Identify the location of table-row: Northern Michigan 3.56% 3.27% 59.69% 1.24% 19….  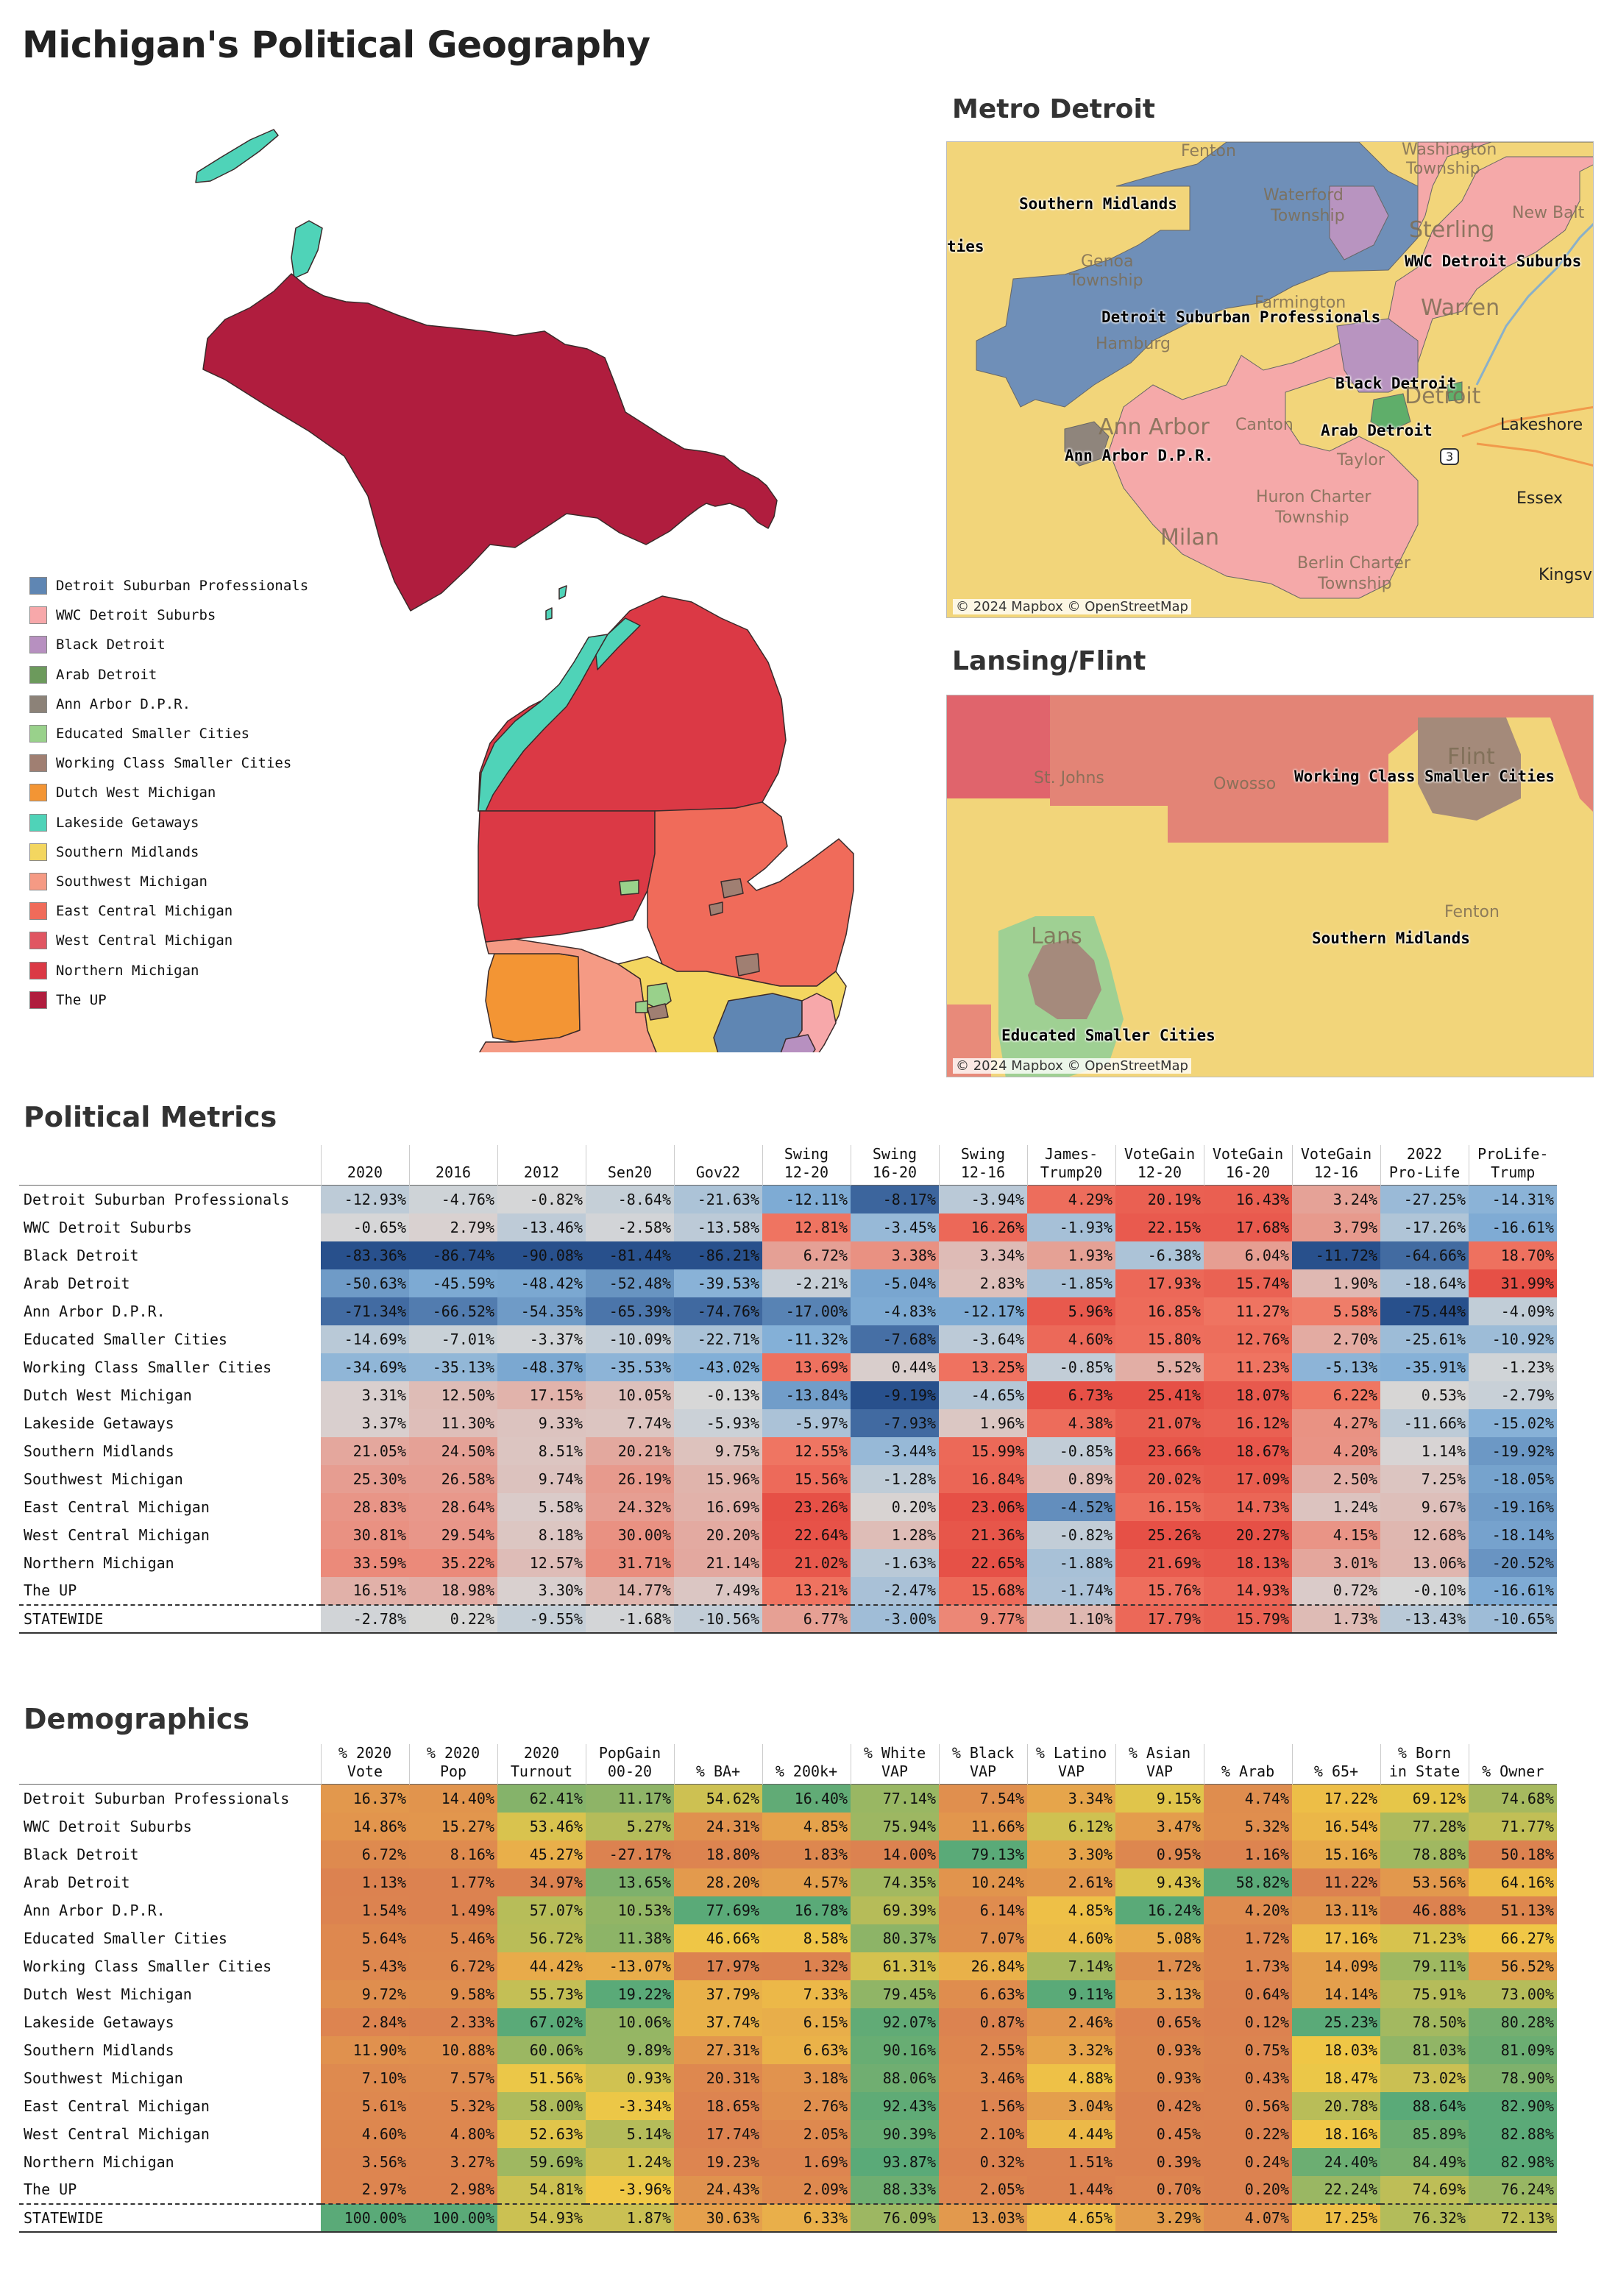
(788, 2161).